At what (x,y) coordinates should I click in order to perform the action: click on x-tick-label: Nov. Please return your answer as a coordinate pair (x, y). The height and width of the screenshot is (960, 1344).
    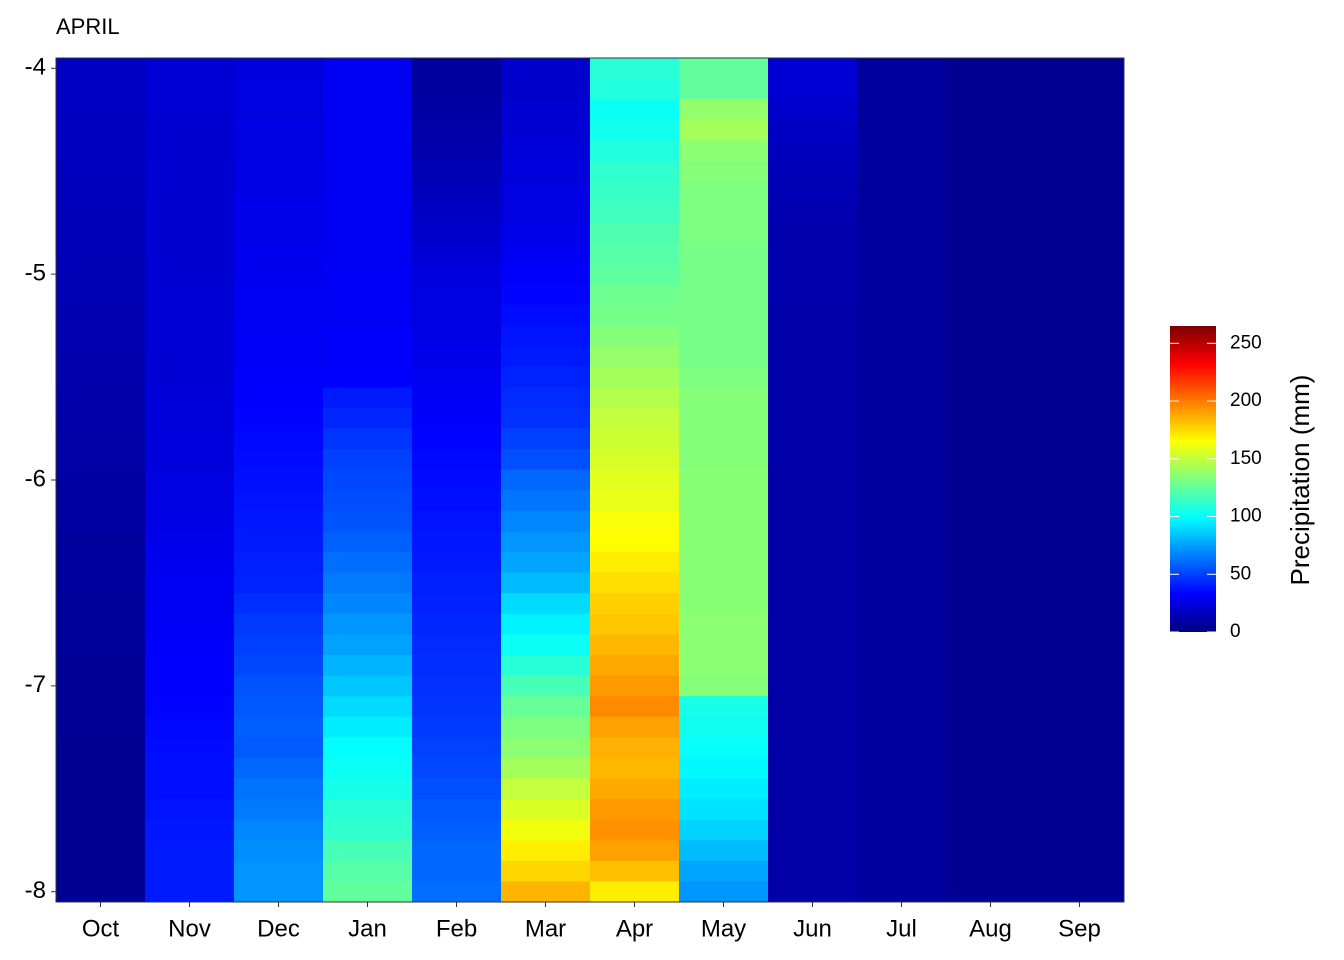
    Looking at the image, I should click on (189, 928).